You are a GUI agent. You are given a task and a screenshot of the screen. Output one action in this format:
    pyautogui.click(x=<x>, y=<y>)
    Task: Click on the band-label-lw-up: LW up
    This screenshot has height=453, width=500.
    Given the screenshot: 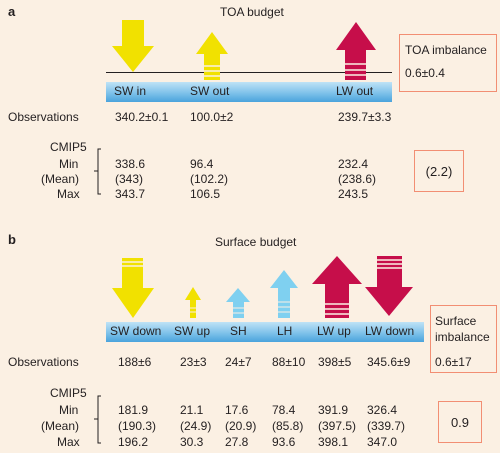 What is the action you would take?
    pyautogui.click(x=334, y=331)
    